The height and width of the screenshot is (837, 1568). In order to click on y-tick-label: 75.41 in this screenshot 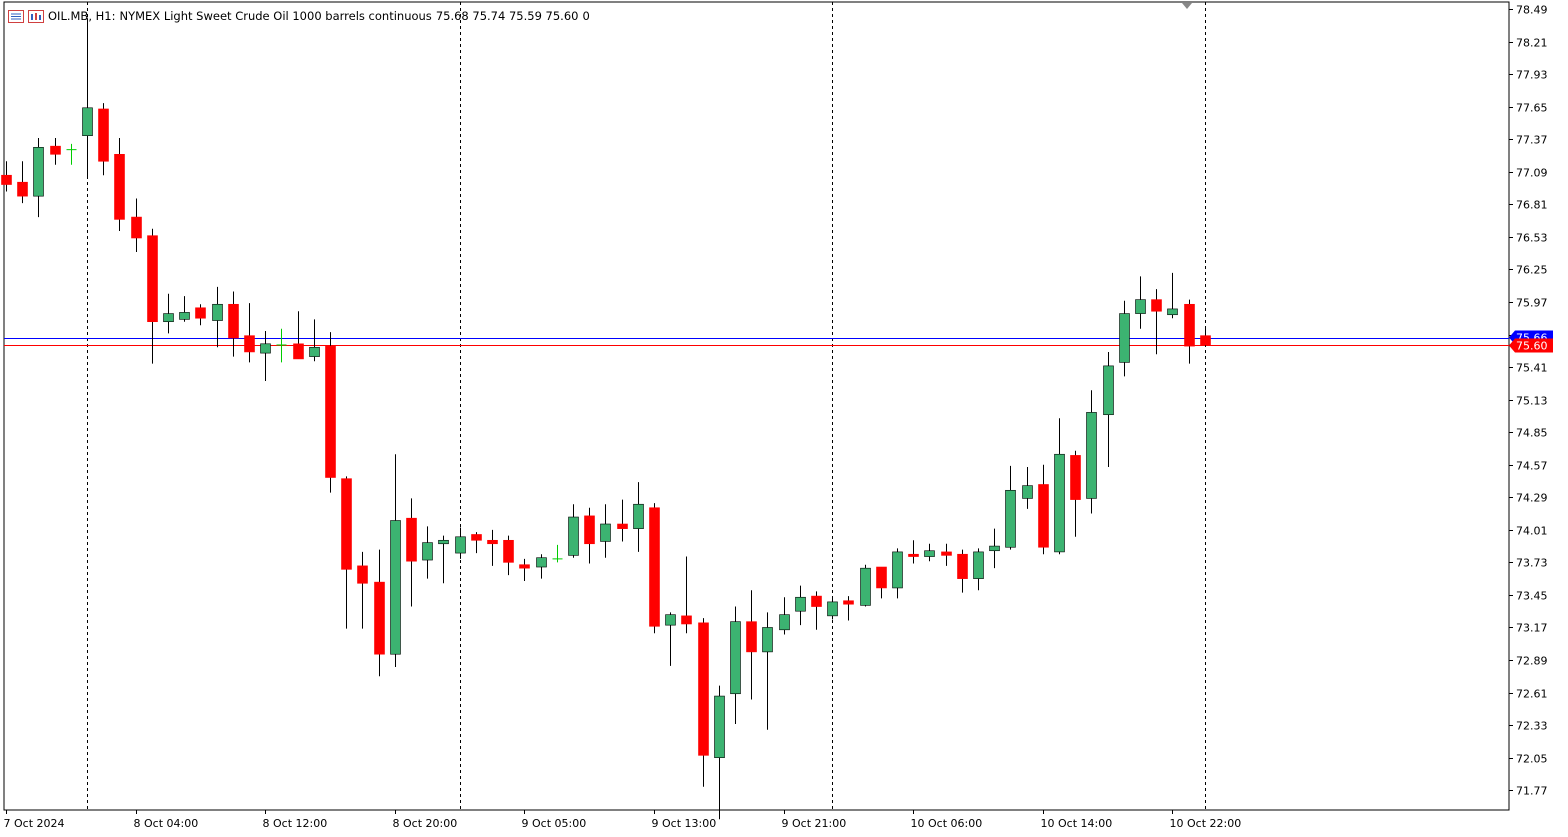, I will do `click(1532, 368)`.